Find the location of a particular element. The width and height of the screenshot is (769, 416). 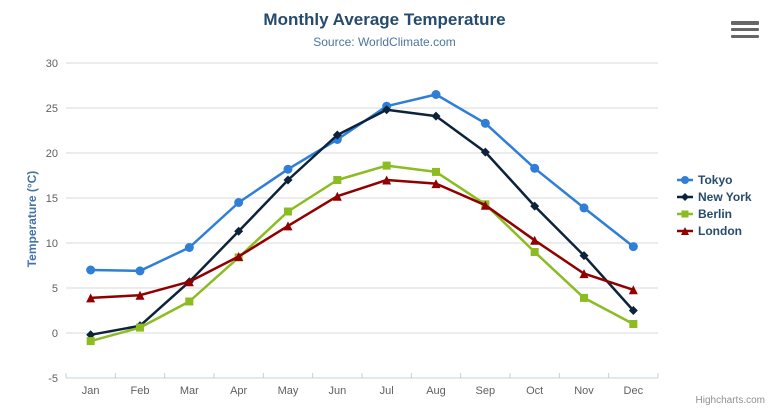

chart-title: Monthly Average Temperature is located at coordinates (384, 19).